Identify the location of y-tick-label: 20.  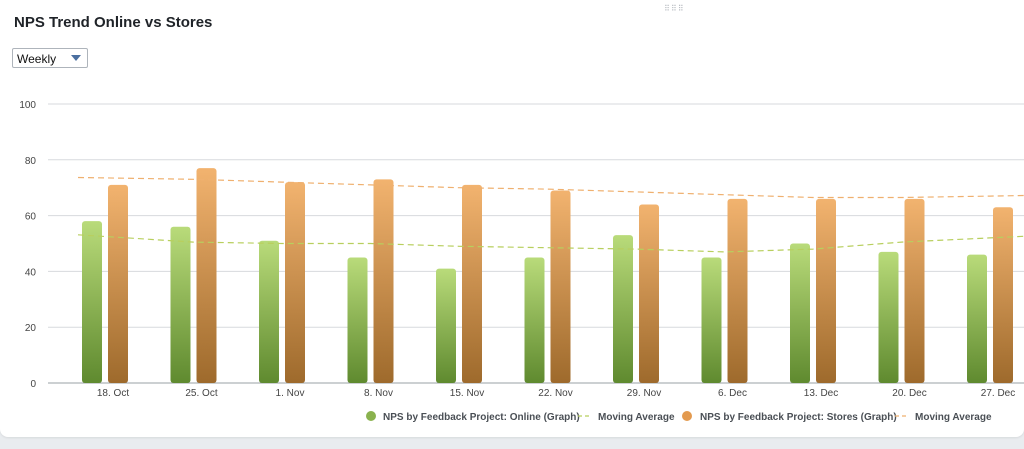
(31, 328).